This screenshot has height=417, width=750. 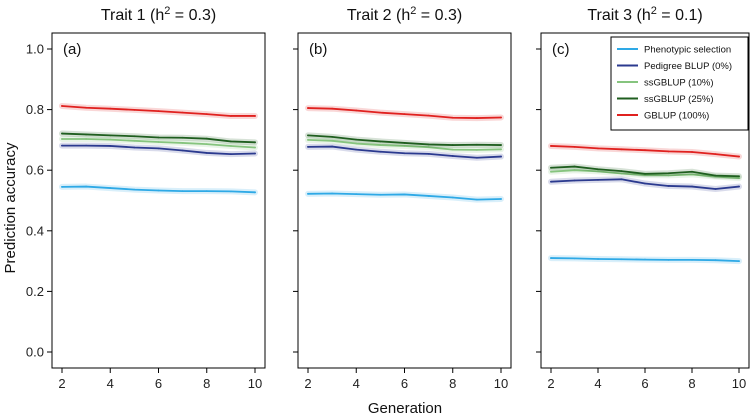 What do you see at coordinates (35, 291) in the screenshot?
I see `y-tick-label: 0.2` at bounding box center [35, 291].